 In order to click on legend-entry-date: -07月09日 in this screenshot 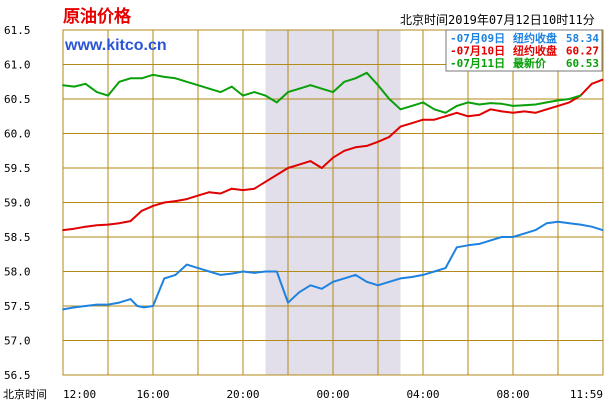, I will do `click(477, 38)`.